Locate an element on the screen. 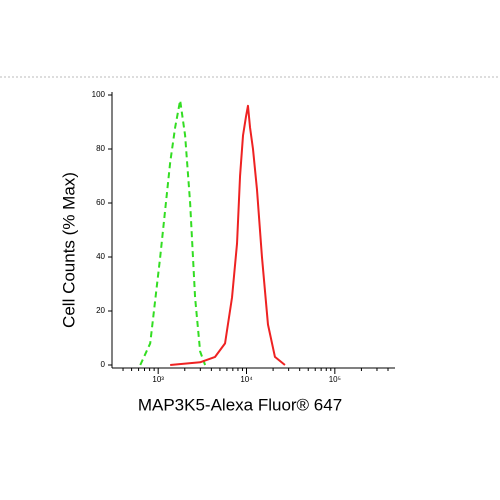 The image size is (500, 500). y-tick-label: 20 is located at coordinates (100, 310).